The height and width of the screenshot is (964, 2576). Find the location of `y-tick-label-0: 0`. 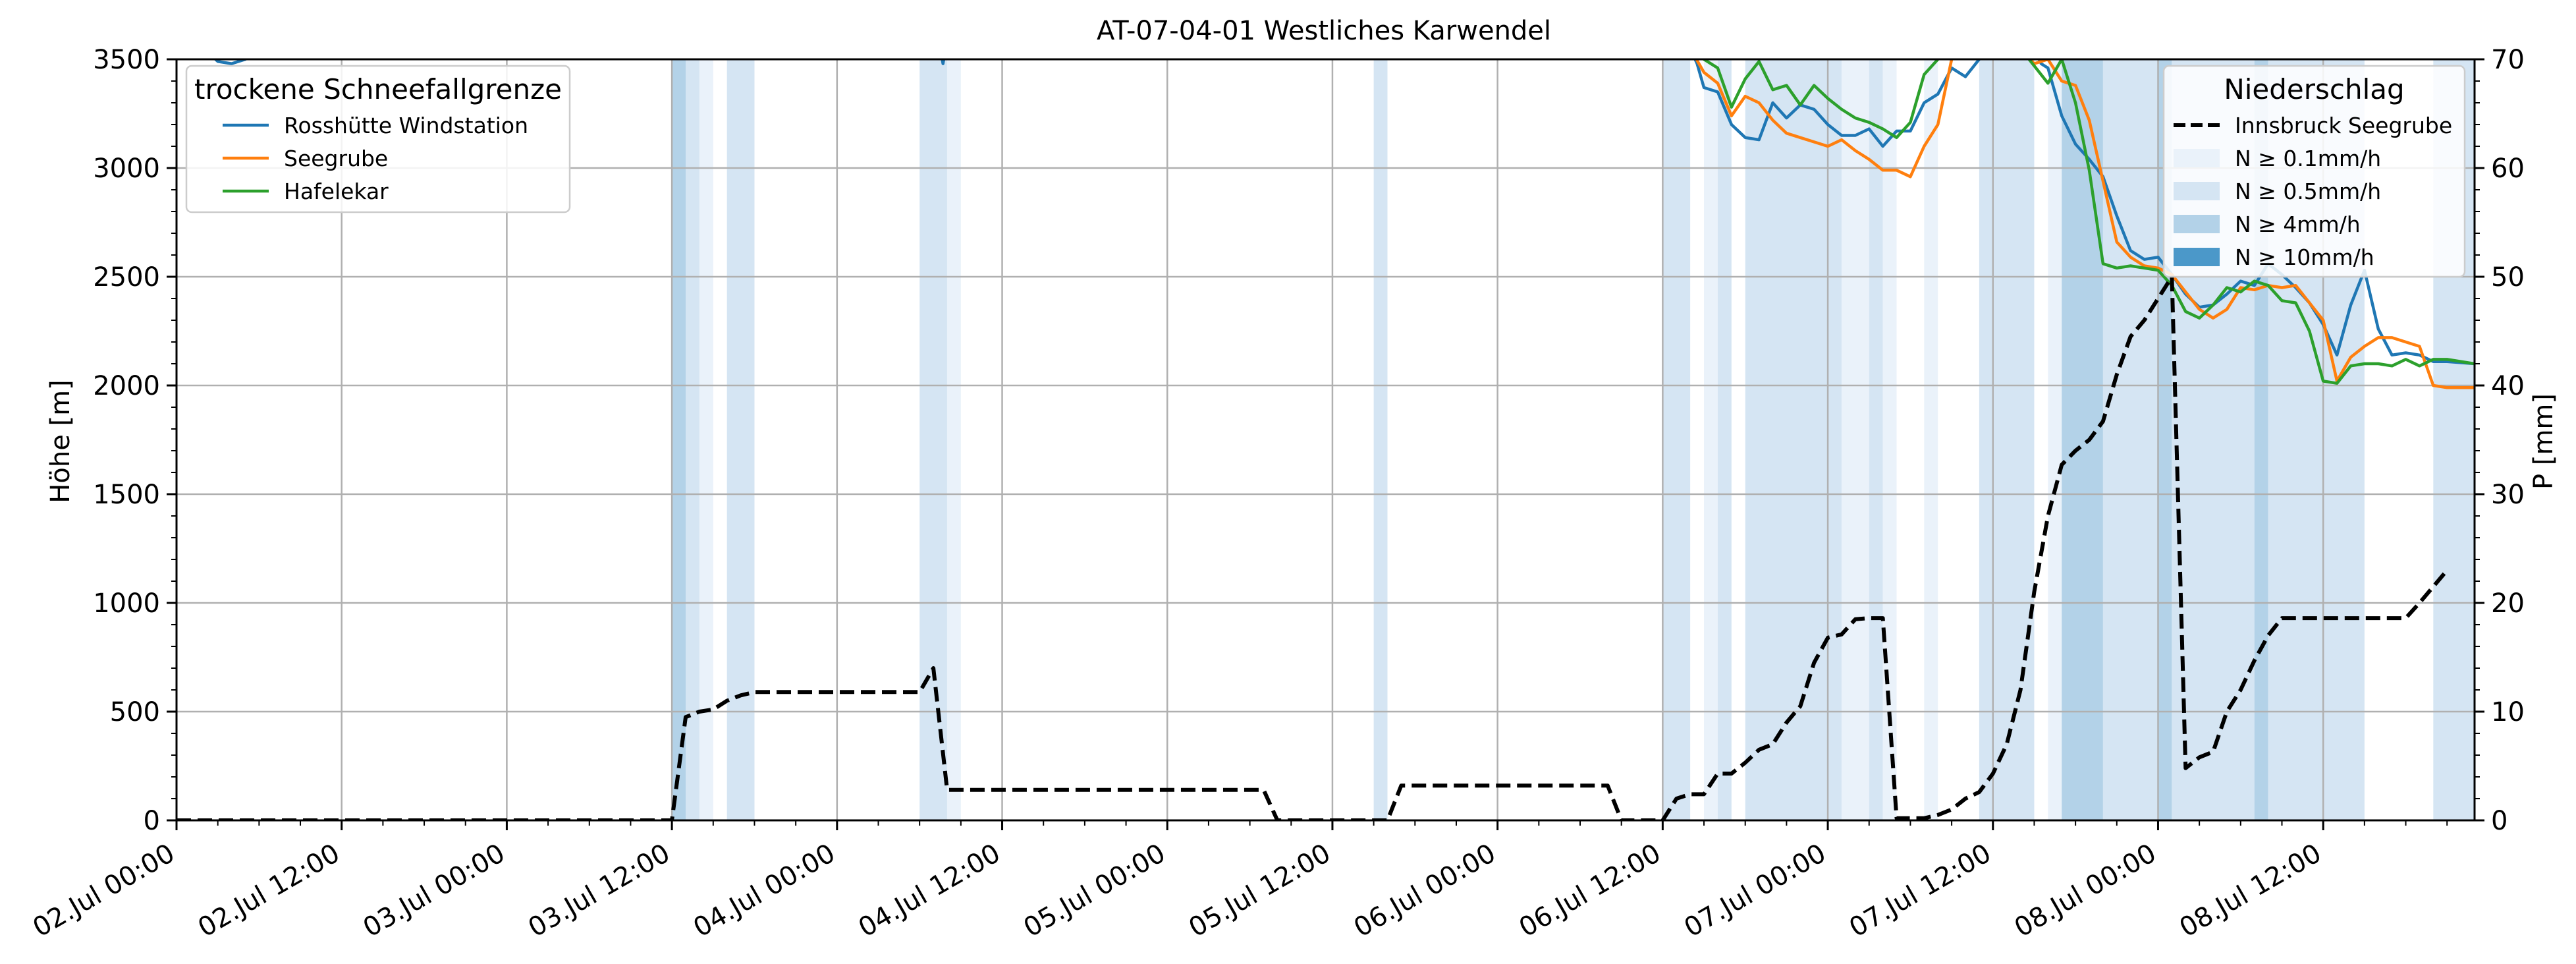

y-tick-label-0: 0 is located at coordinates (152, 821).